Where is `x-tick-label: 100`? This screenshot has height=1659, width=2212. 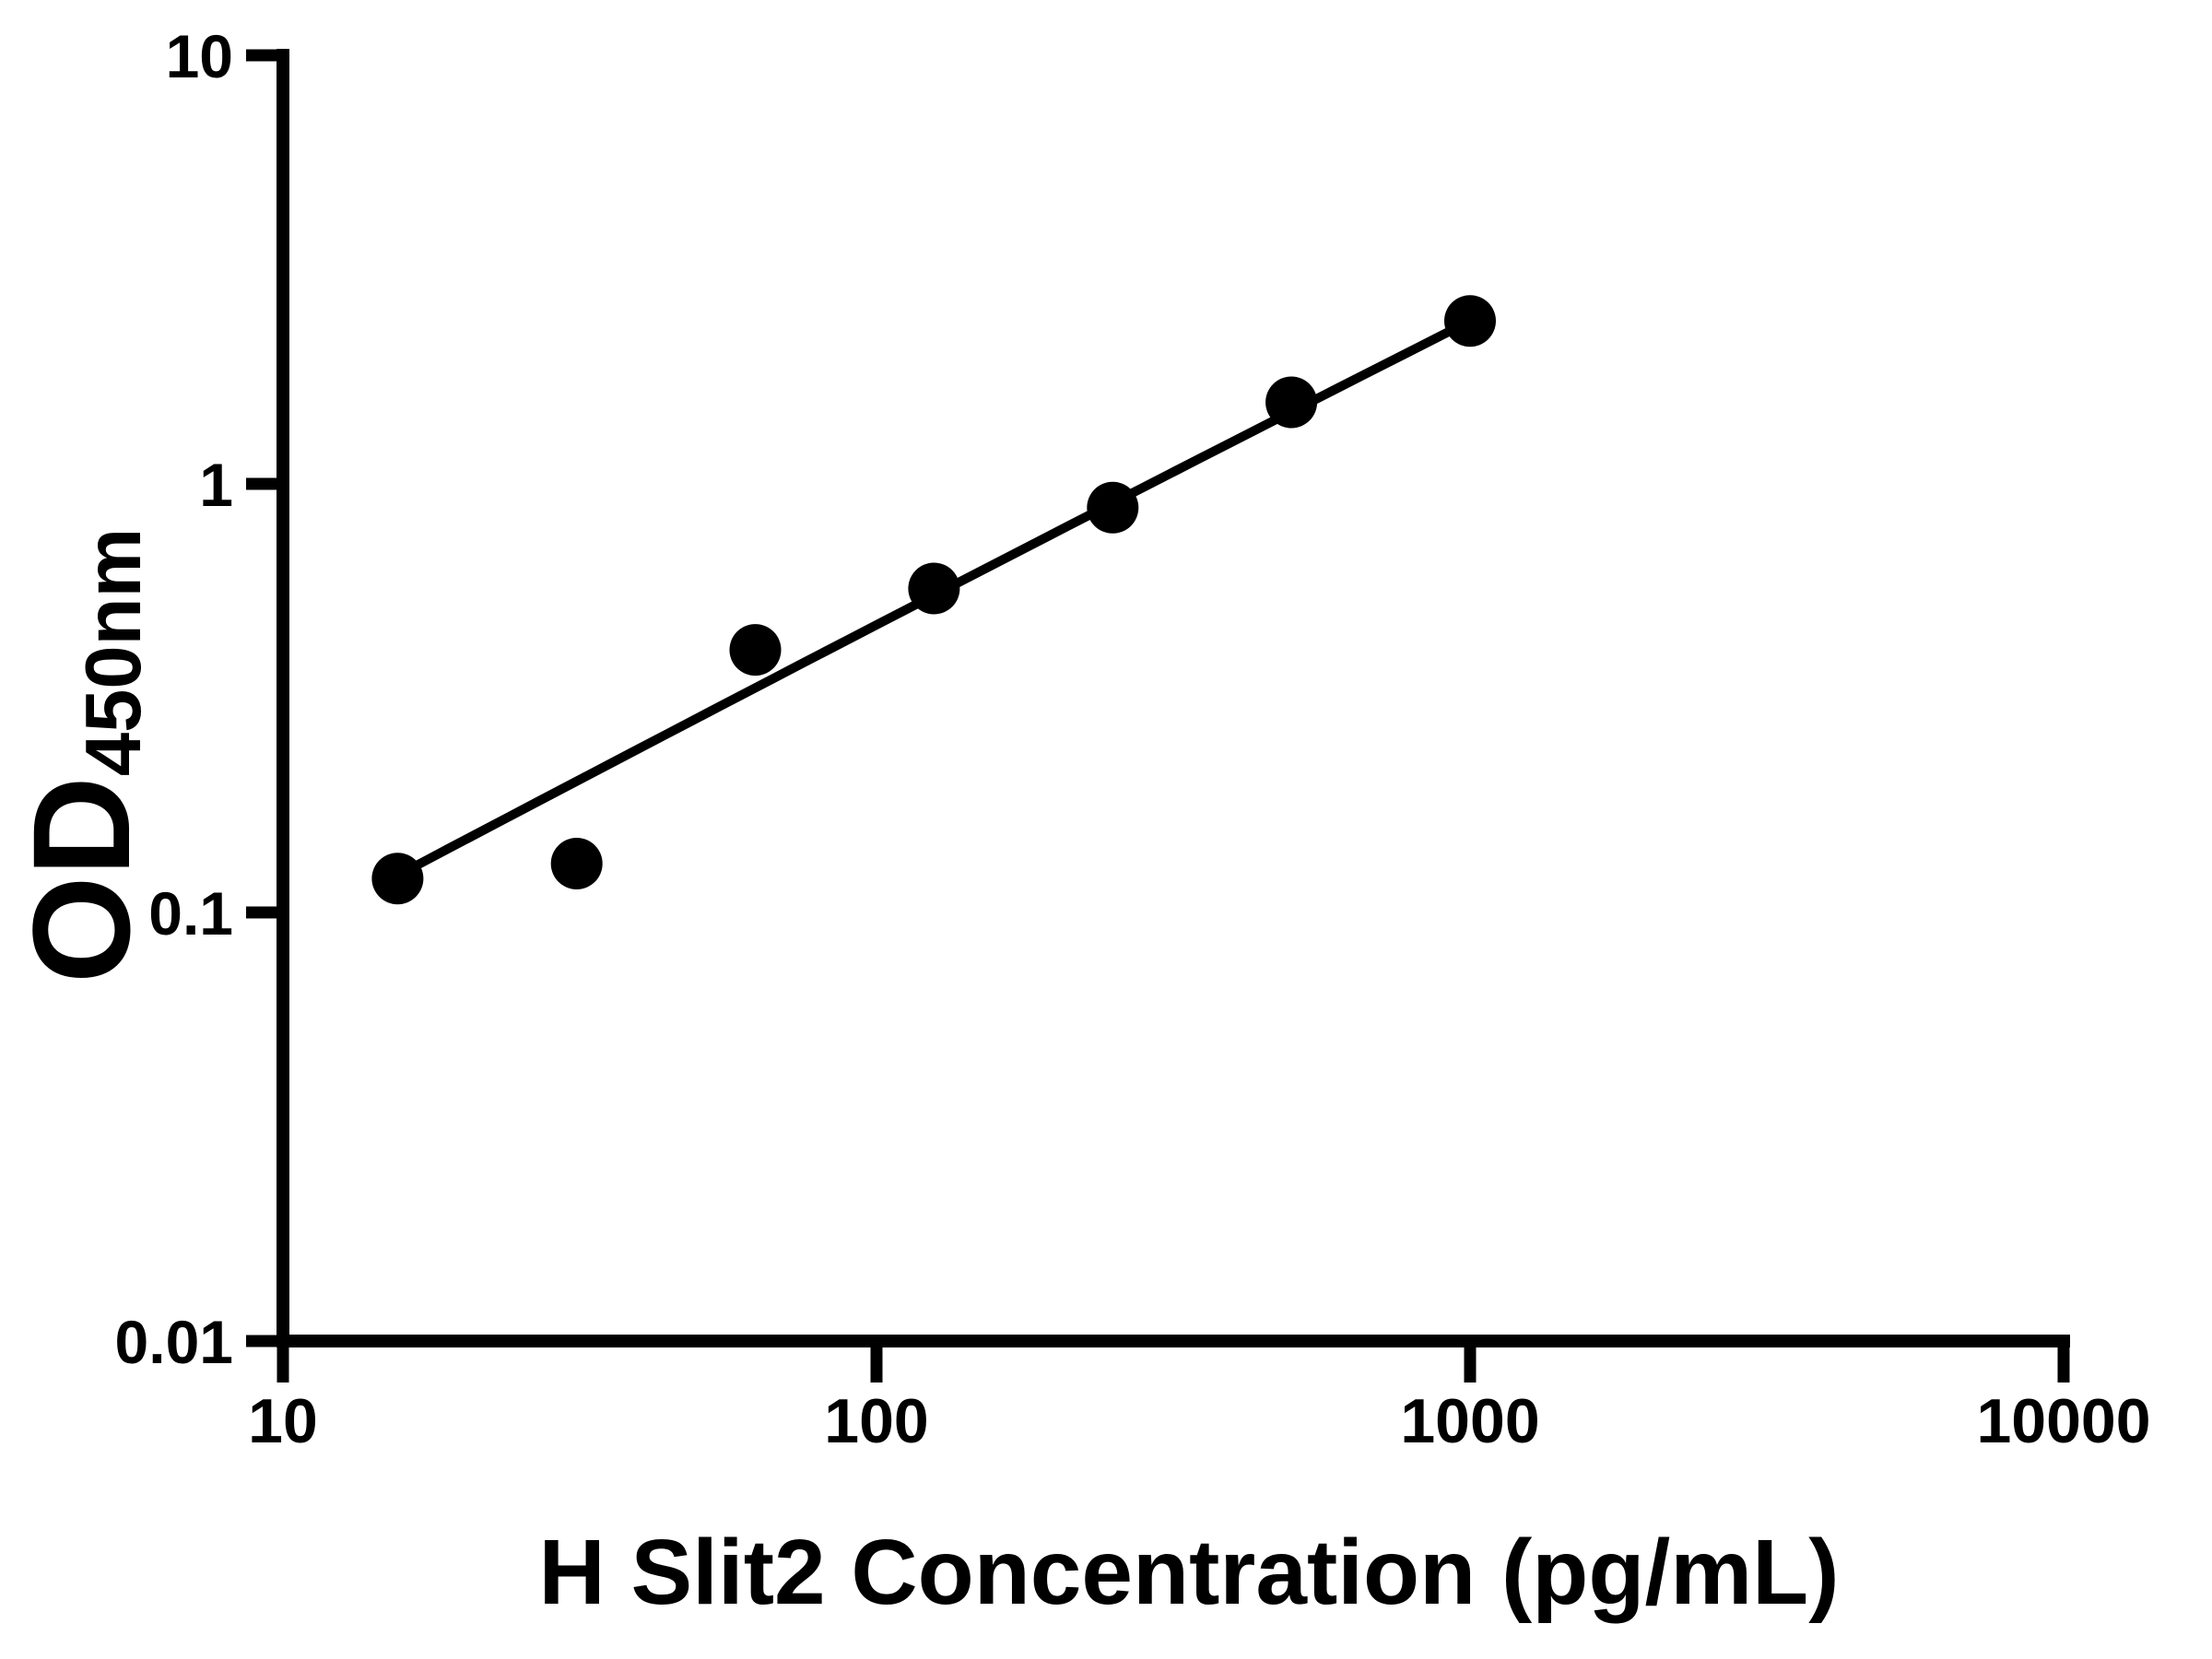 x-tick-label: 100 is located at coordinates (876, 1421).